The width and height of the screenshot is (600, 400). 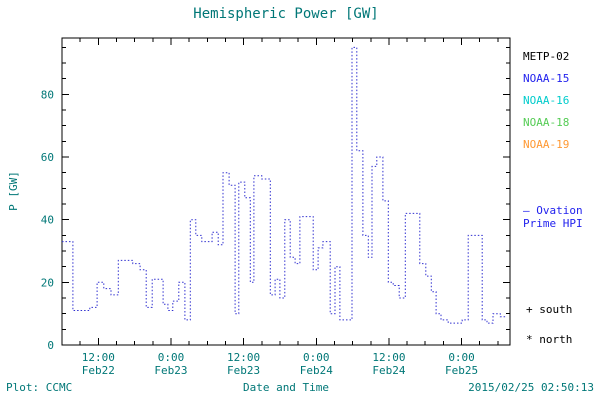 I want to click on ovation-note-line2: Prime HPI, so click(x=553, y=223).